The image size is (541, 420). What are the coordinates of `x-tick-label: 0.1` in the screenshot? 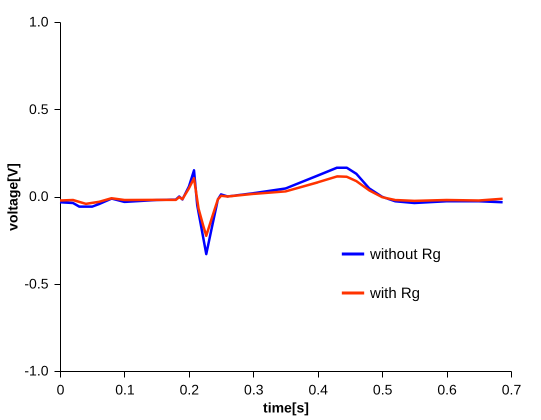 It's located at (125, 390).